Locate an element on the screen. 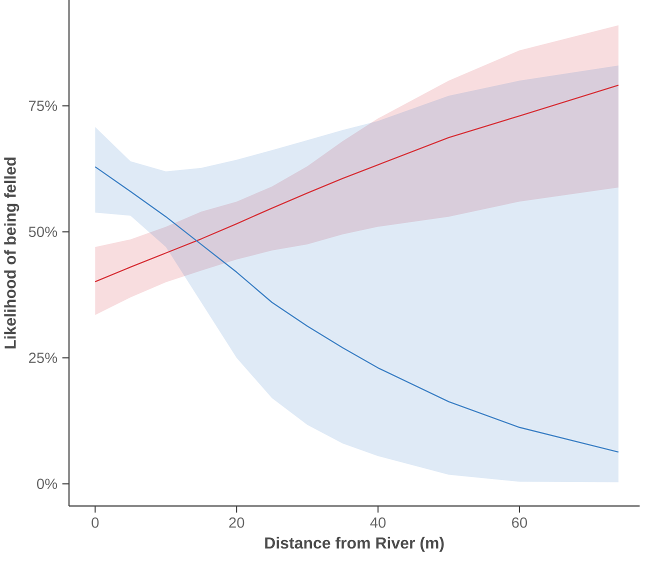 The width and height of the screenshot is (661, 562). y-tick-label: 0% is located at coordinates (47, 484).